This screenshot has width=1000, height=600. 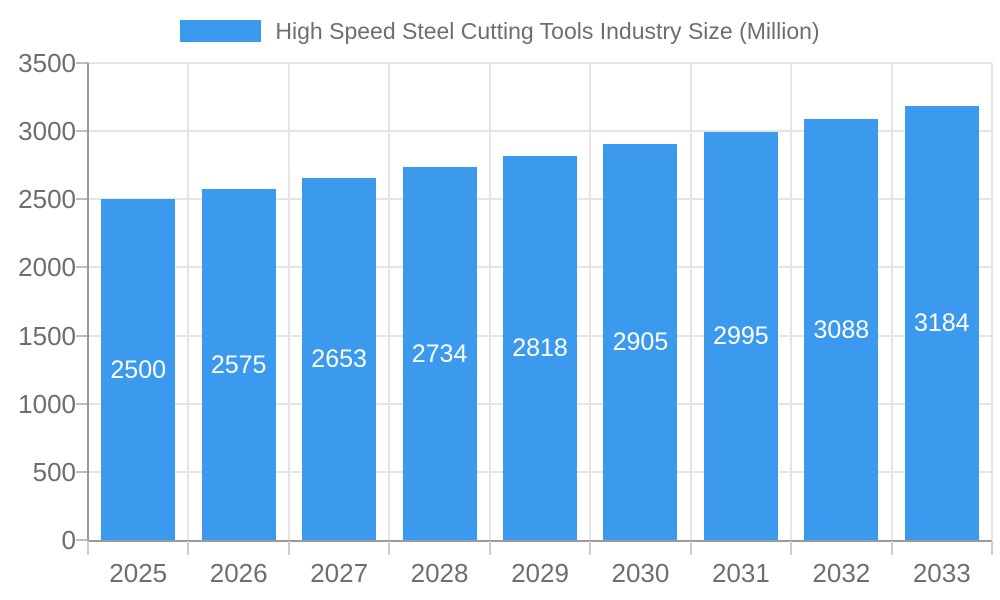 I want to click on x-axis-tick-label: 2027, so click(x=339, y=573).